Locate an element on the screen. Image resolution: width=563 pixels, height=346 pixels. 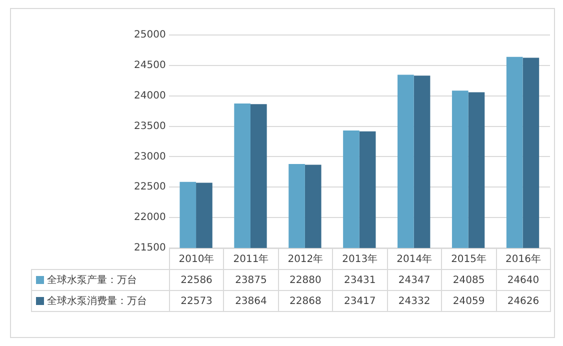
data-label: 24059 is located at coordinates (469, 301).